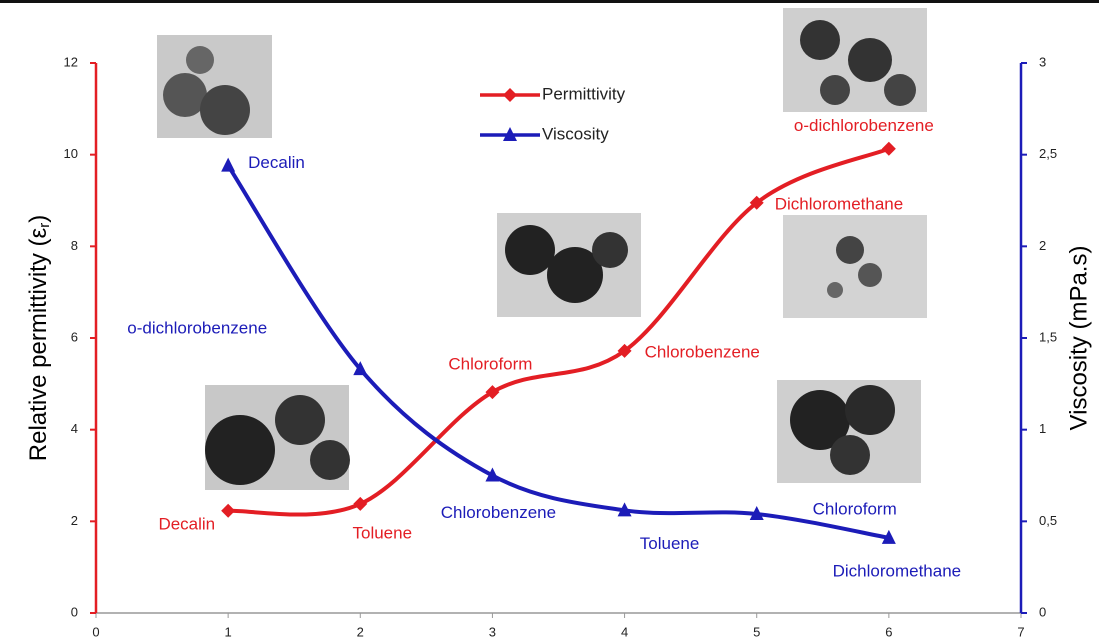 Image resolution: width=1099 pixels, height=644 pixels. I want to click on legend-label: Permittivity, so click(584, 93).